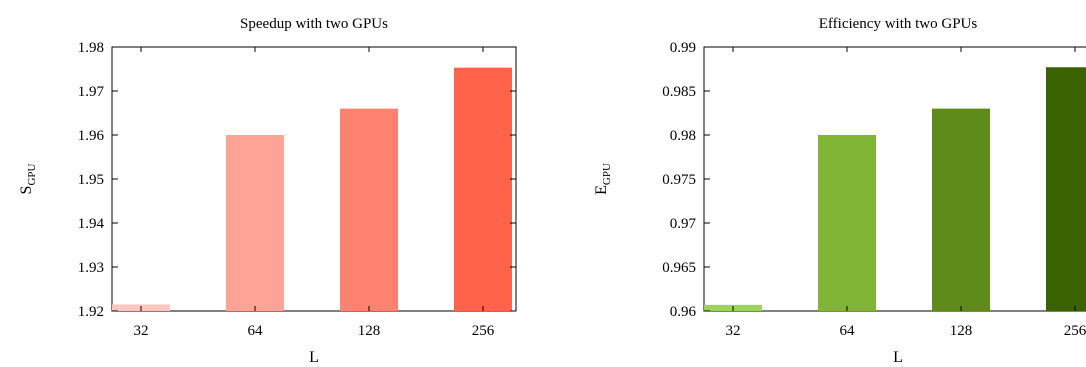  Describe the element at coordinates (679, 180) in the screenshot. I see `y-tick-label: 0.975` at that location.